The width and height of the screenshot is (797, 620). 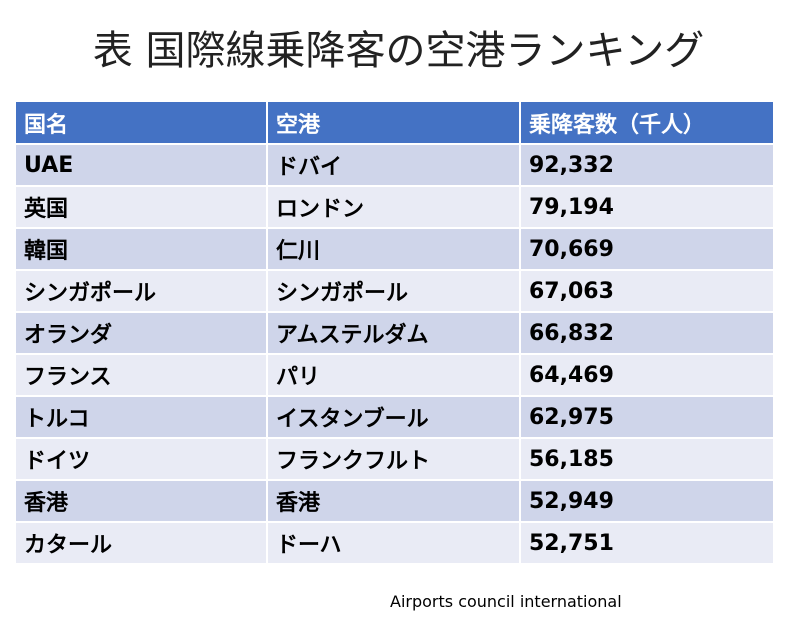 I want to click on table-cell: ドーハ, so click(x=393, y=543).